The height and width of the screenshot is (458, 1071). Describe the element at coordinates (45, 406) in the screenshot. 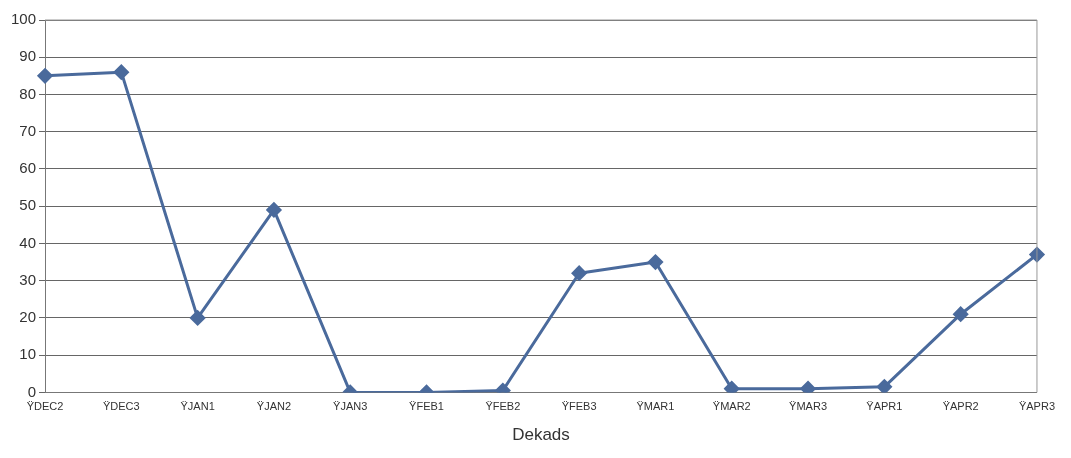

I see `x-tick-label: ŸDEC2` at that location.